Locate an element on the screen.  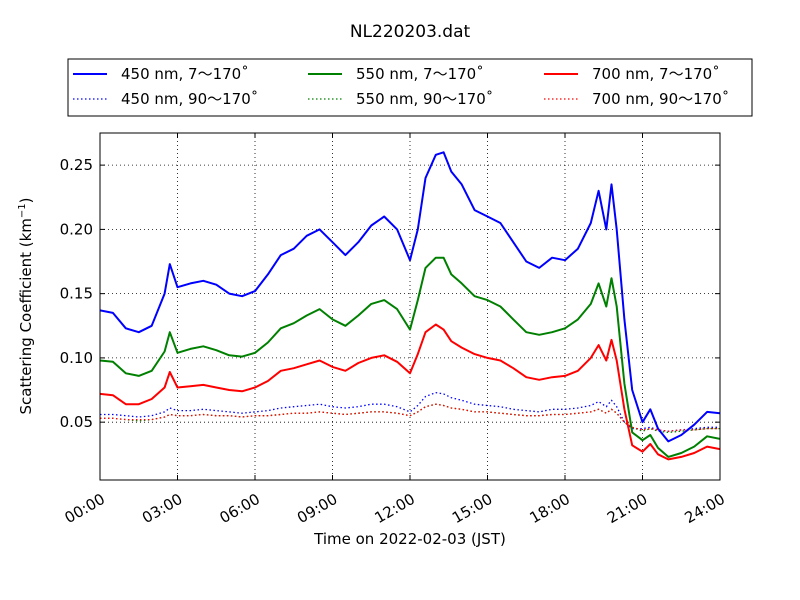
legend-label: 550 nm, 90～170˚ is located at coordinates (424, 99).